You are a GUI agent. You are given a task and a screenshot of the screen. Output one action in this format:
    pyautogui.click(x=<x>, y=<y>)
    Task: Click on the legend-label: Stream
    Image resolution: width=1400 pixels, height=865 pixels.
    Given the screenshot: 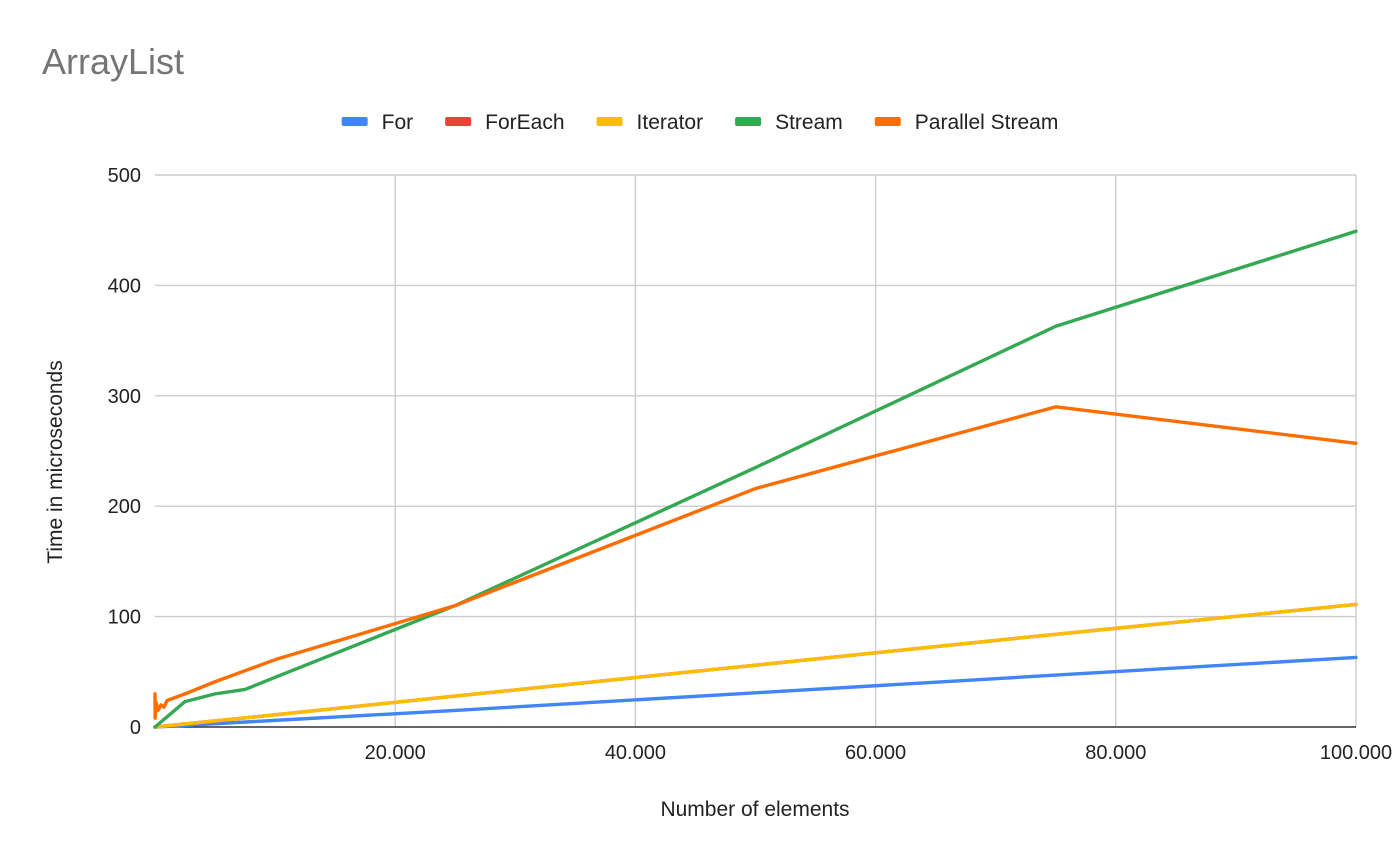 What is the action you would take?
    pyautogui.click(x=809, y=122)
    